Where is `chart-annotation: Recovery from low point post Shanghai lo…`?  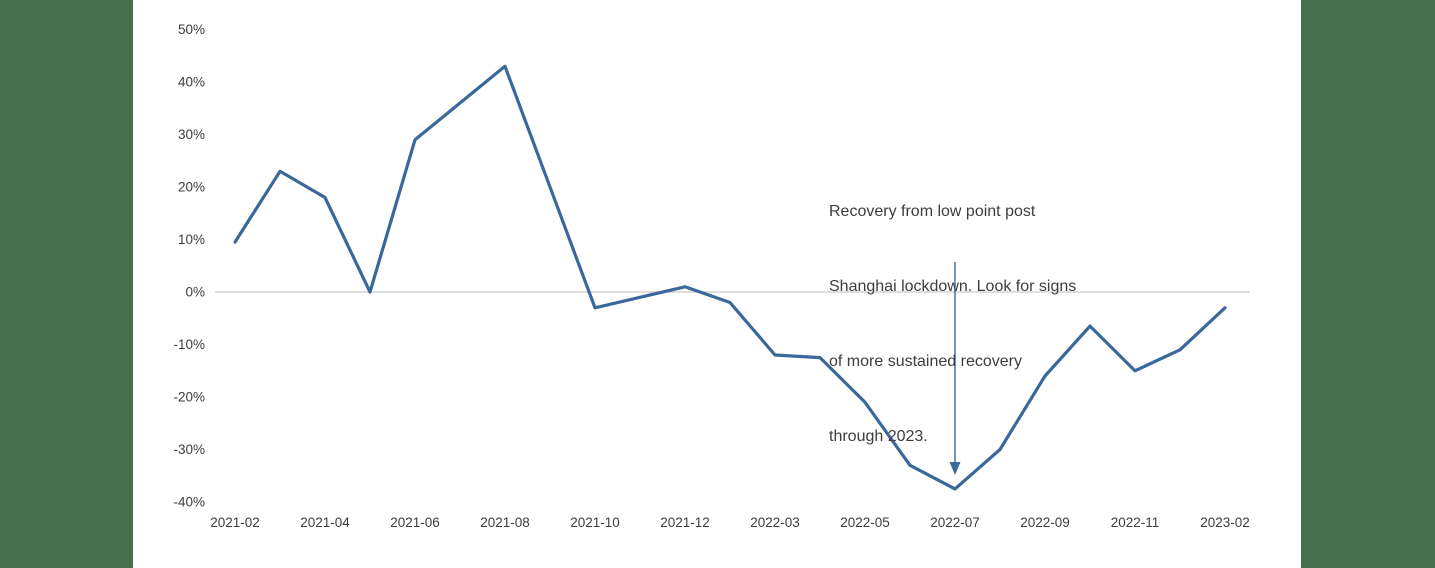
chart-annotation: Recovery from low point post Shanghai lo… is located at coordinates (952, 324).